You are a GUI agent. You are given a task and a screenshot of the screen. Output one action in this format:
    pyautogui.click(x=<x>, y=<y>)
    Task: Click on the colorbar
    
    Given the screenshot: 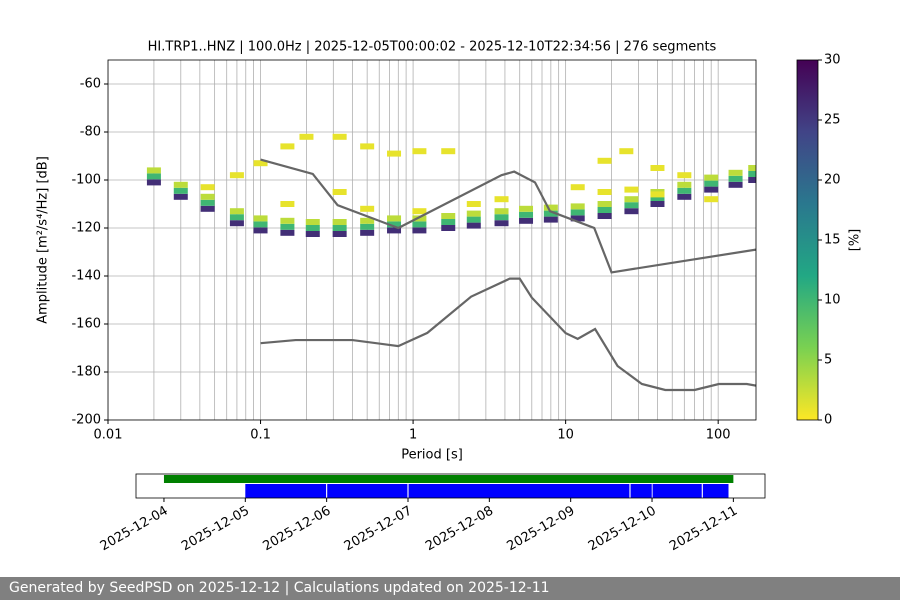 What is the action you would take?
    pyautogui.click(x=807, y=240)
    